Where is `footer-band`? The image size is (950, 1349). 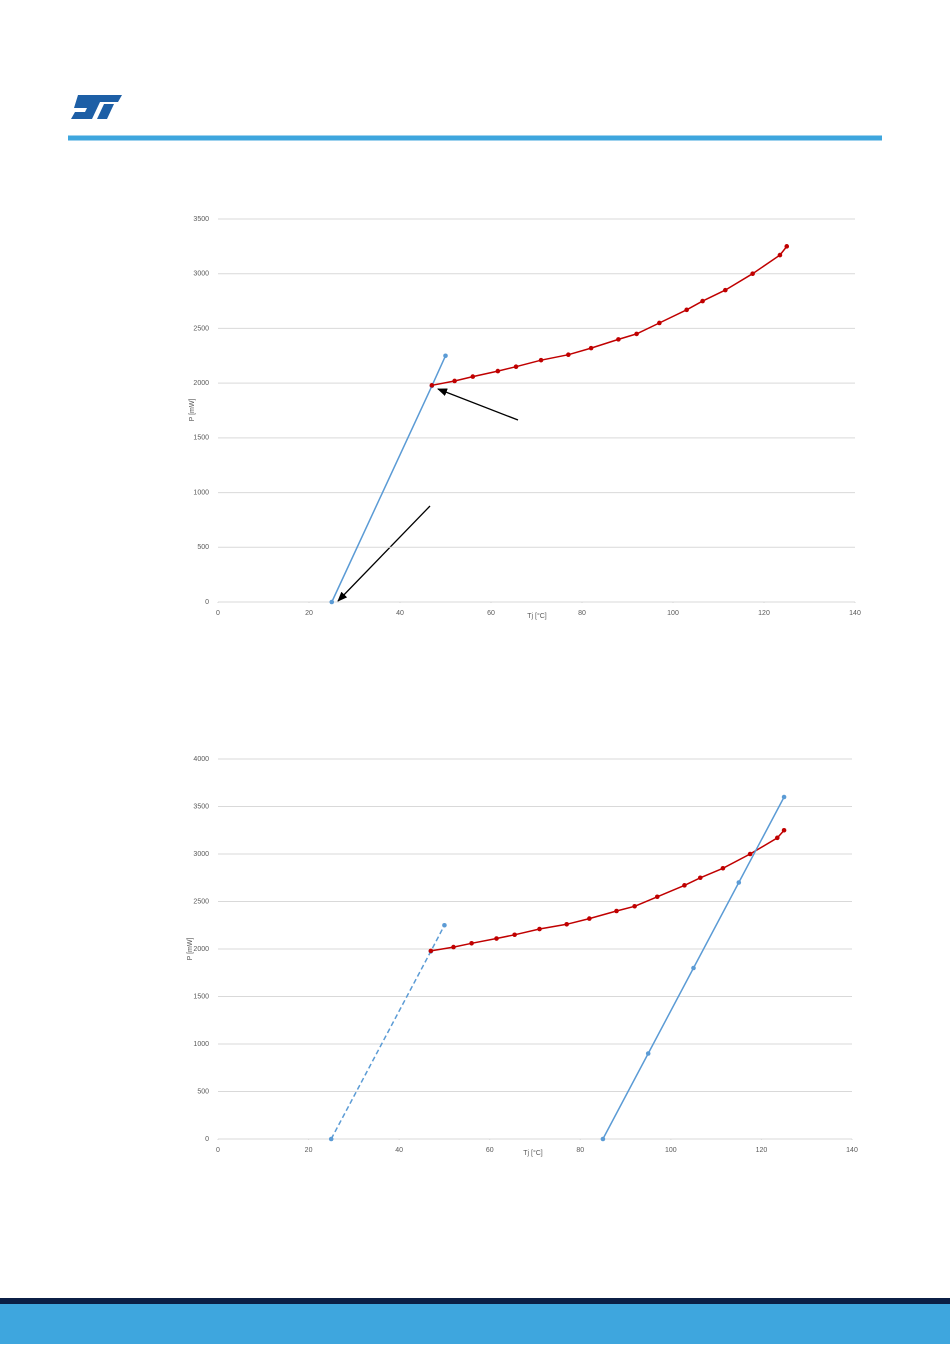
footer-band is located at coordinates (475, 1324).